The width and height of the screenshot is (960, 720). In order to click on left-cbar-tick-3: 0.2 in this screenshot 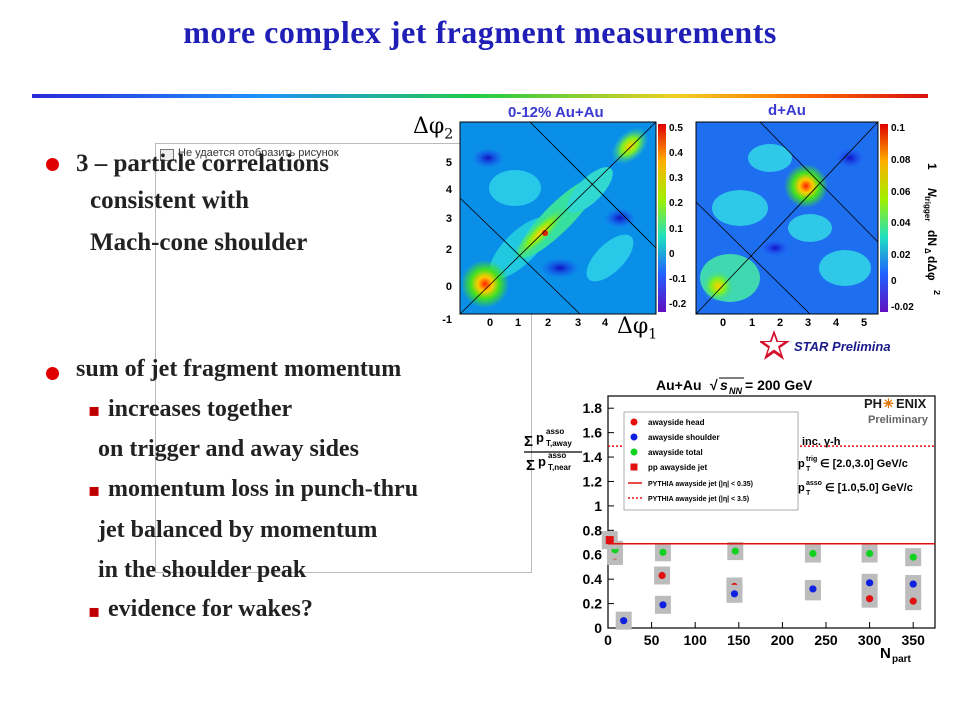, I will do `click(676, 203)`.